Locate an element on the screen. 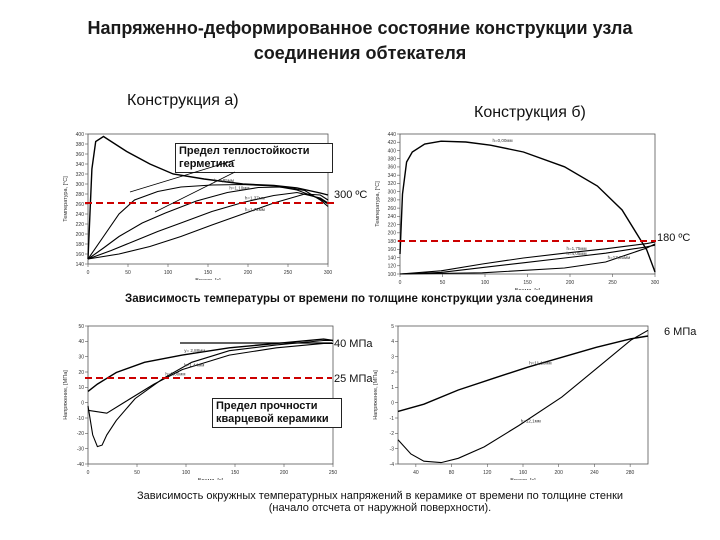  x-tick-label: 120 is located at coordinates (487, 473).